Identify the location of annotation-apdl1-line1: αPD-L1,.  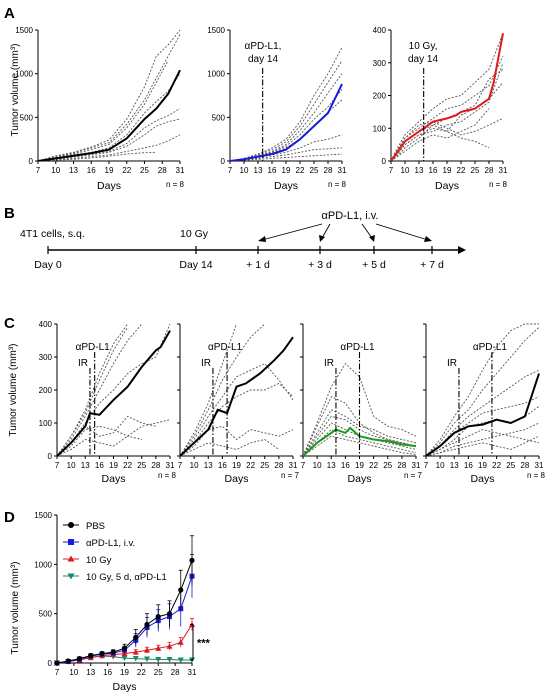
(263, 46).